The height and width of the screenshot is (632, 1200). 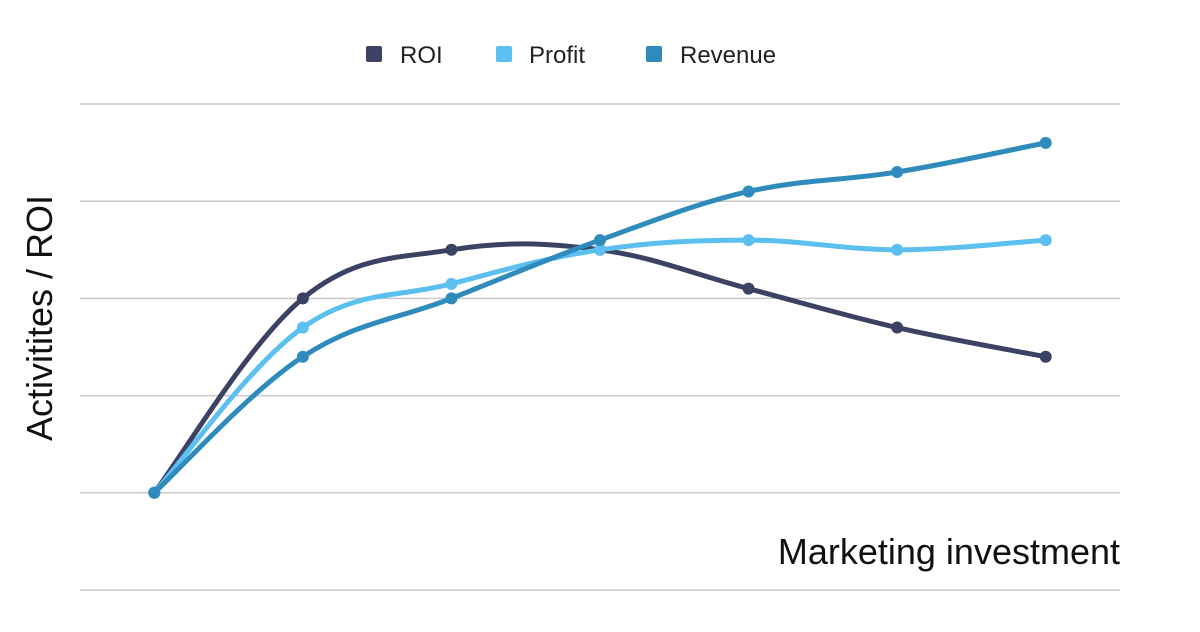 I want to click on legend-swatch-revenue, so click(x=654, y=54).